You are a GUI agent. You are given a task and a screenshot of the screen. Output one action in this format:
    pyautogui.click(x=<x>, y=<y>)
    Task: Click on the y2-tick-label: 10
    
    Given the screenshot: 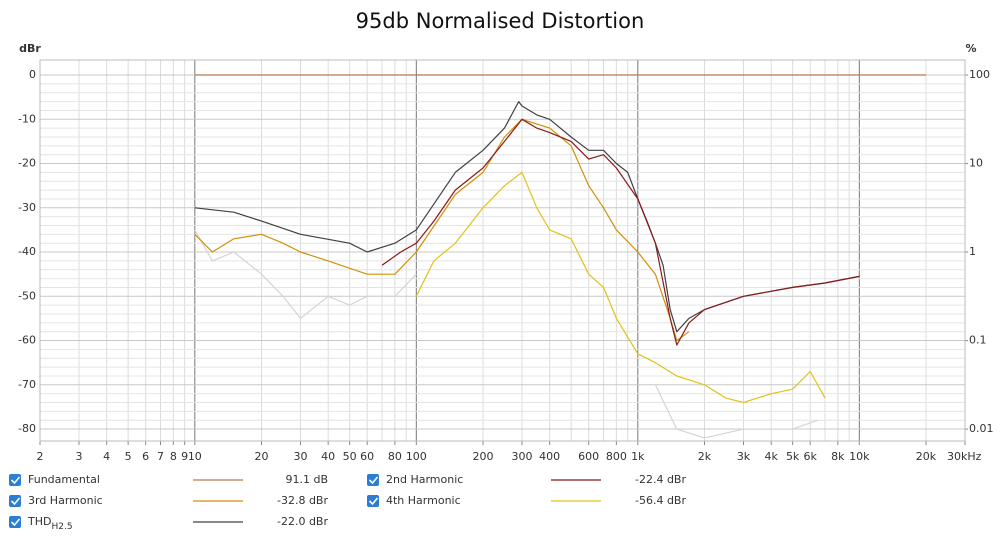 What is the action you would take?
    pyautogui.click(x=976, y=163)
    